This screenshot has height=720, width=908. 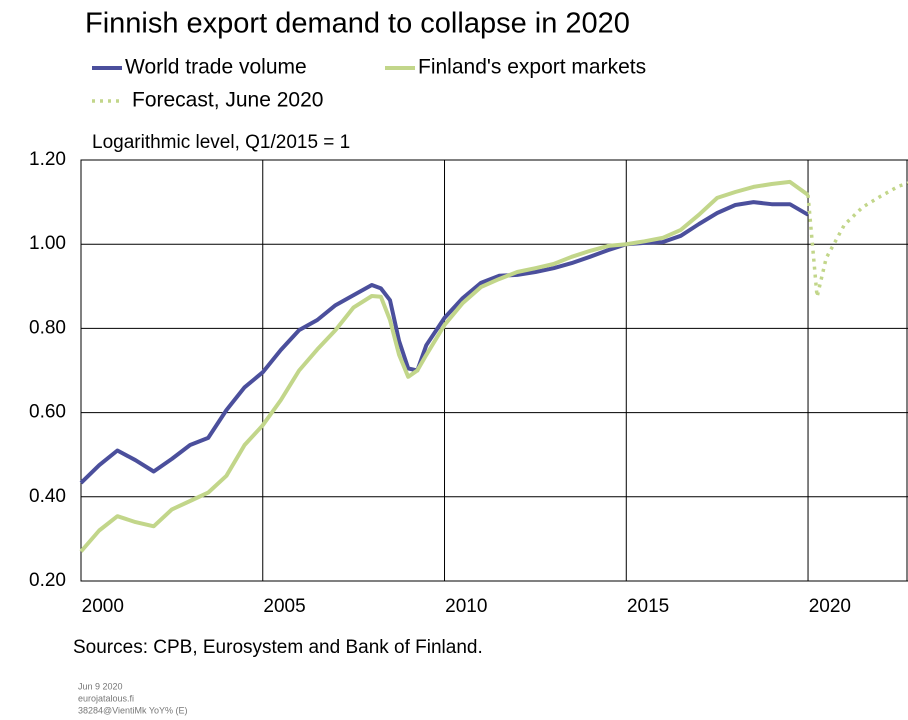 What do you see at coordinates (133, 710) in the screenshot?
I see `footer: 38284@VientiMk YoY% (E)` at bounding box center [133, 710].